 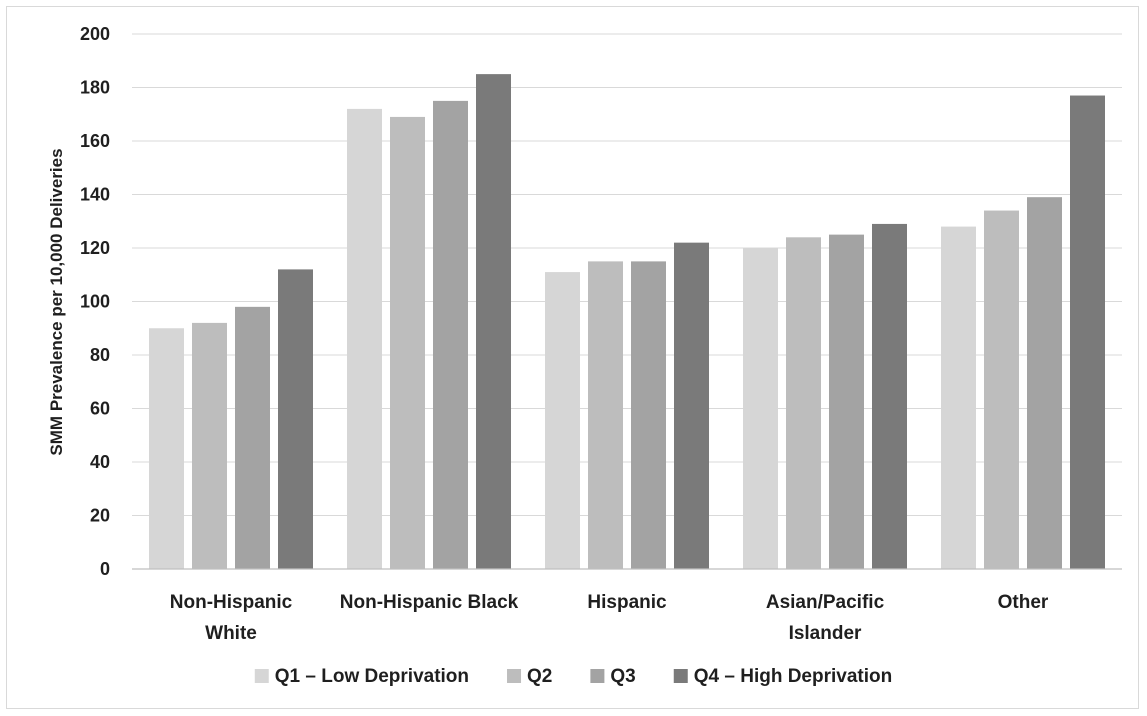 I want to click on x-category-label: Islander, so click(x=825, y=633).